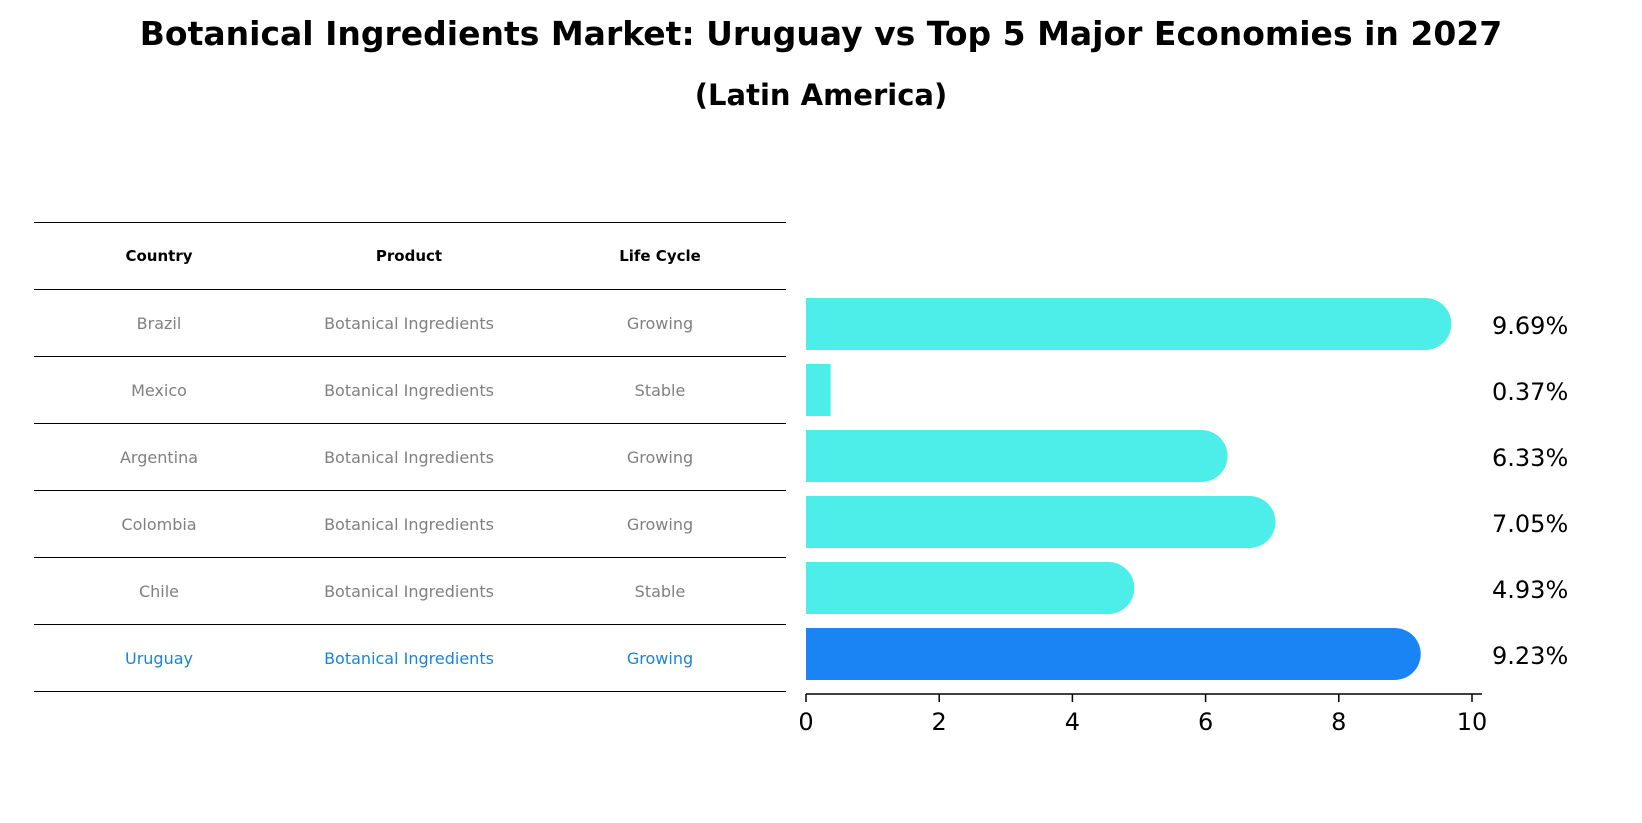 The width and height of the screenshot is (1642, 823). What do you see at coordinates (159, 658) in the screenshot?
I see `cell-country: Uruguay` at bounding box center [159, 658].